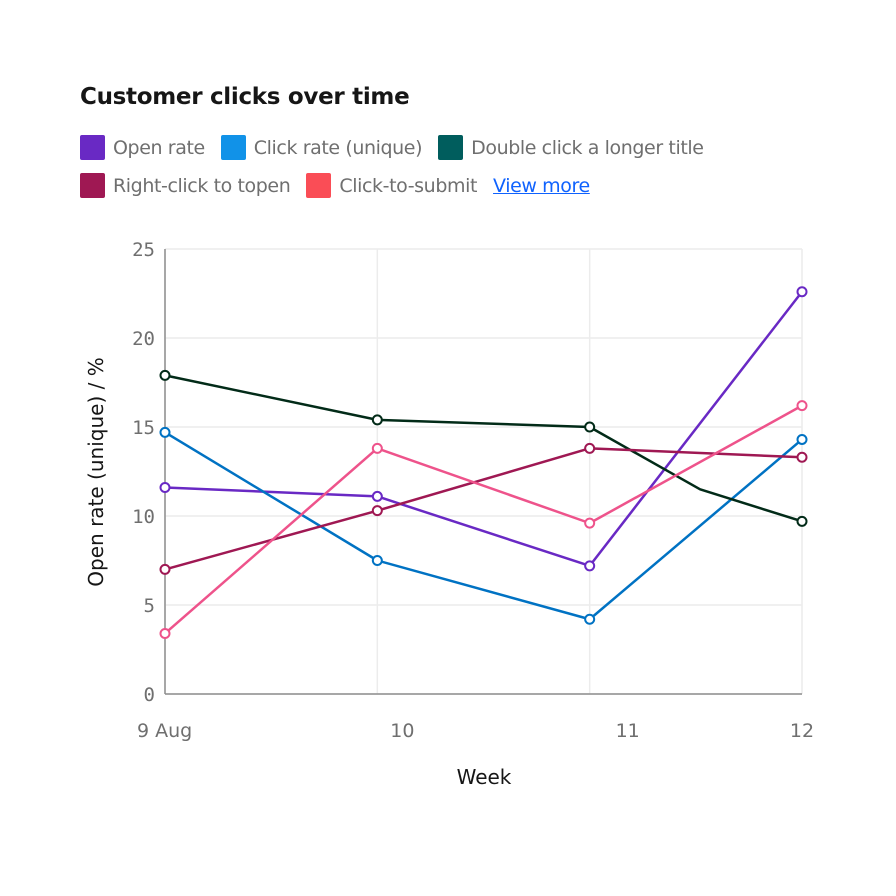 The height and width of the screenshot is (896, 896). What do you see at coordinates (541, 185) in the screenshot?
I see `view-more-link: View more` at bounding box center [541, 185].